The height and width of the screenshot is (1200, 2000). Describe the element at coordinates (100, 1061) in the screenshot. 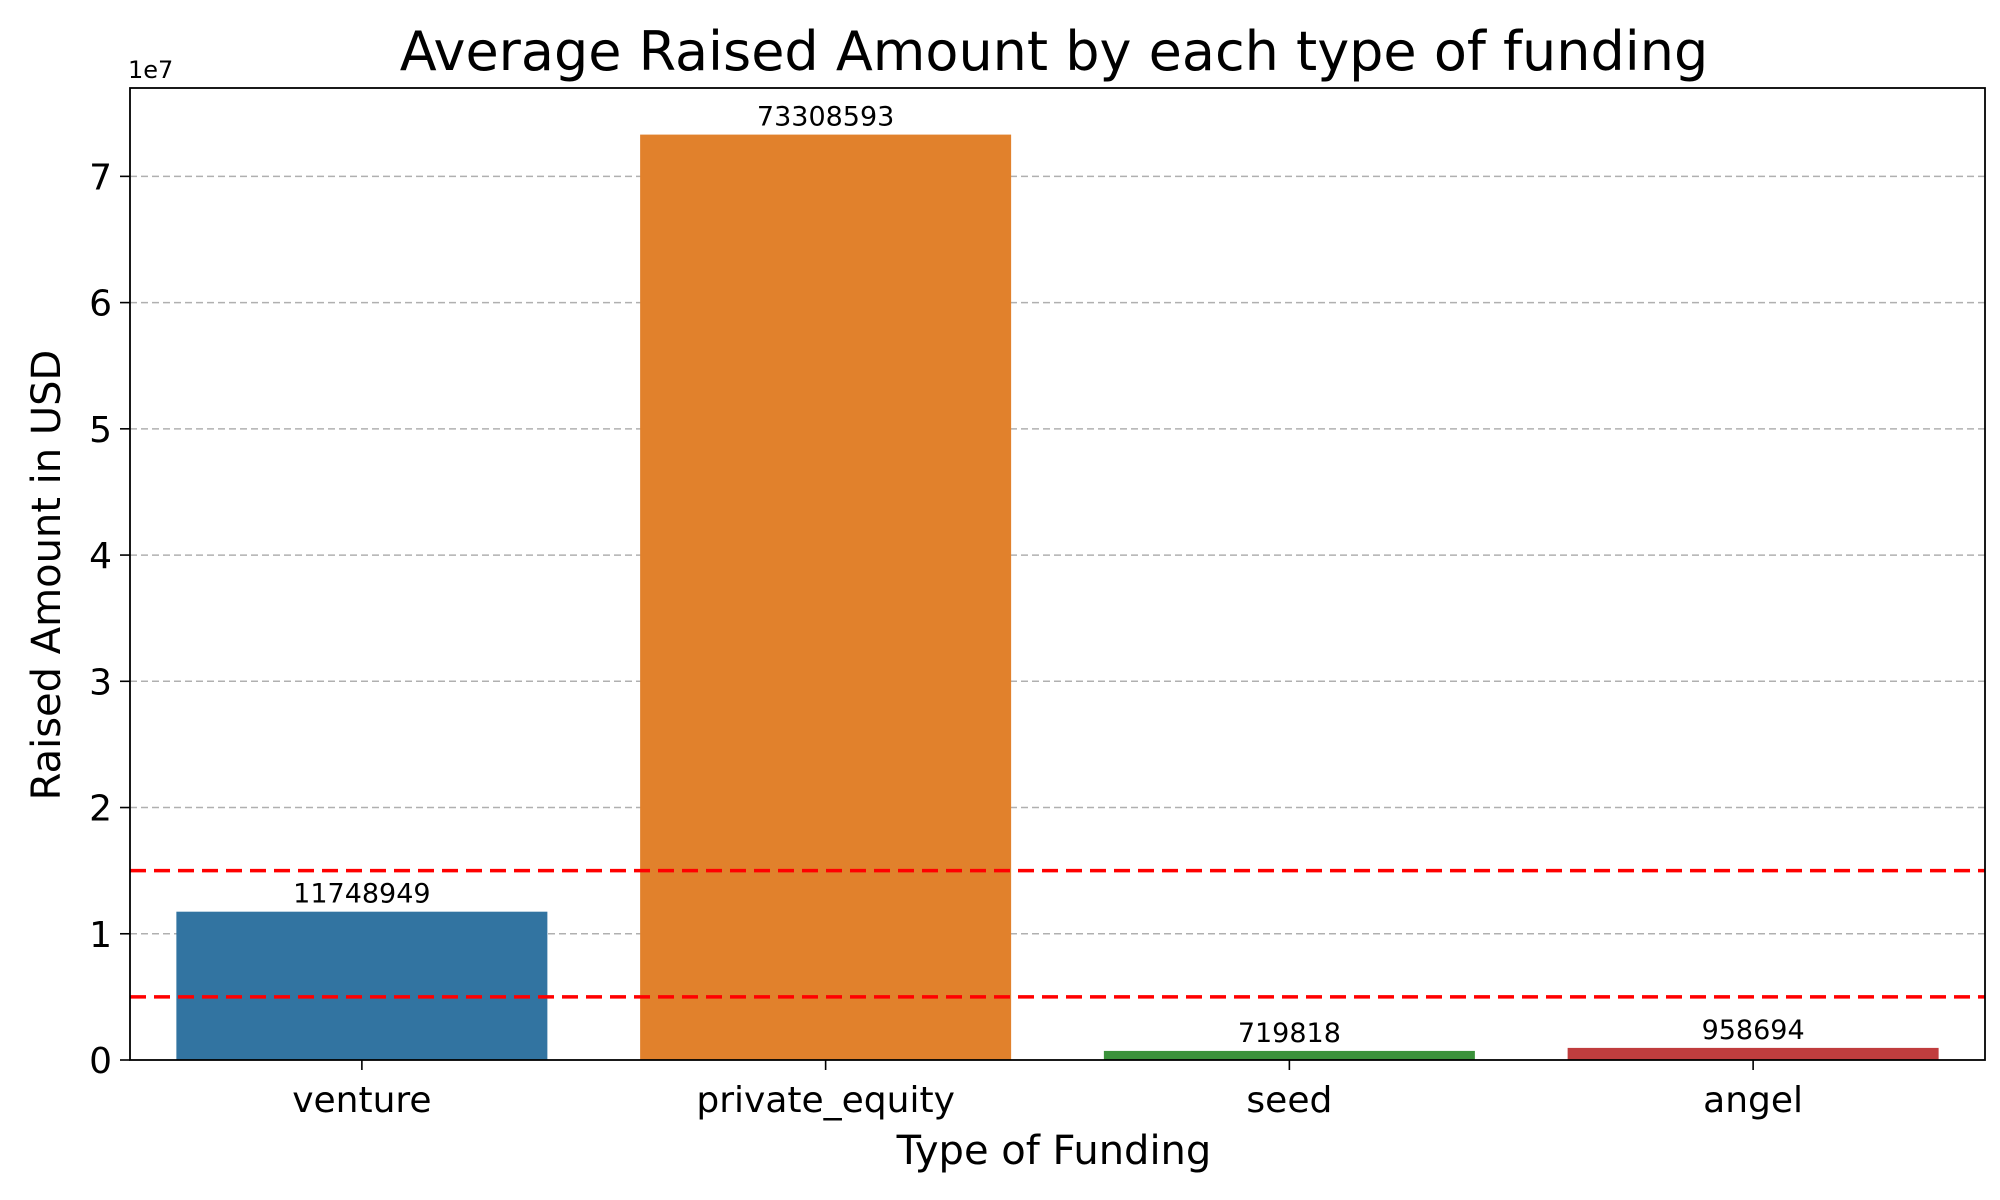

I see `y-tick-label: 0` at that location.